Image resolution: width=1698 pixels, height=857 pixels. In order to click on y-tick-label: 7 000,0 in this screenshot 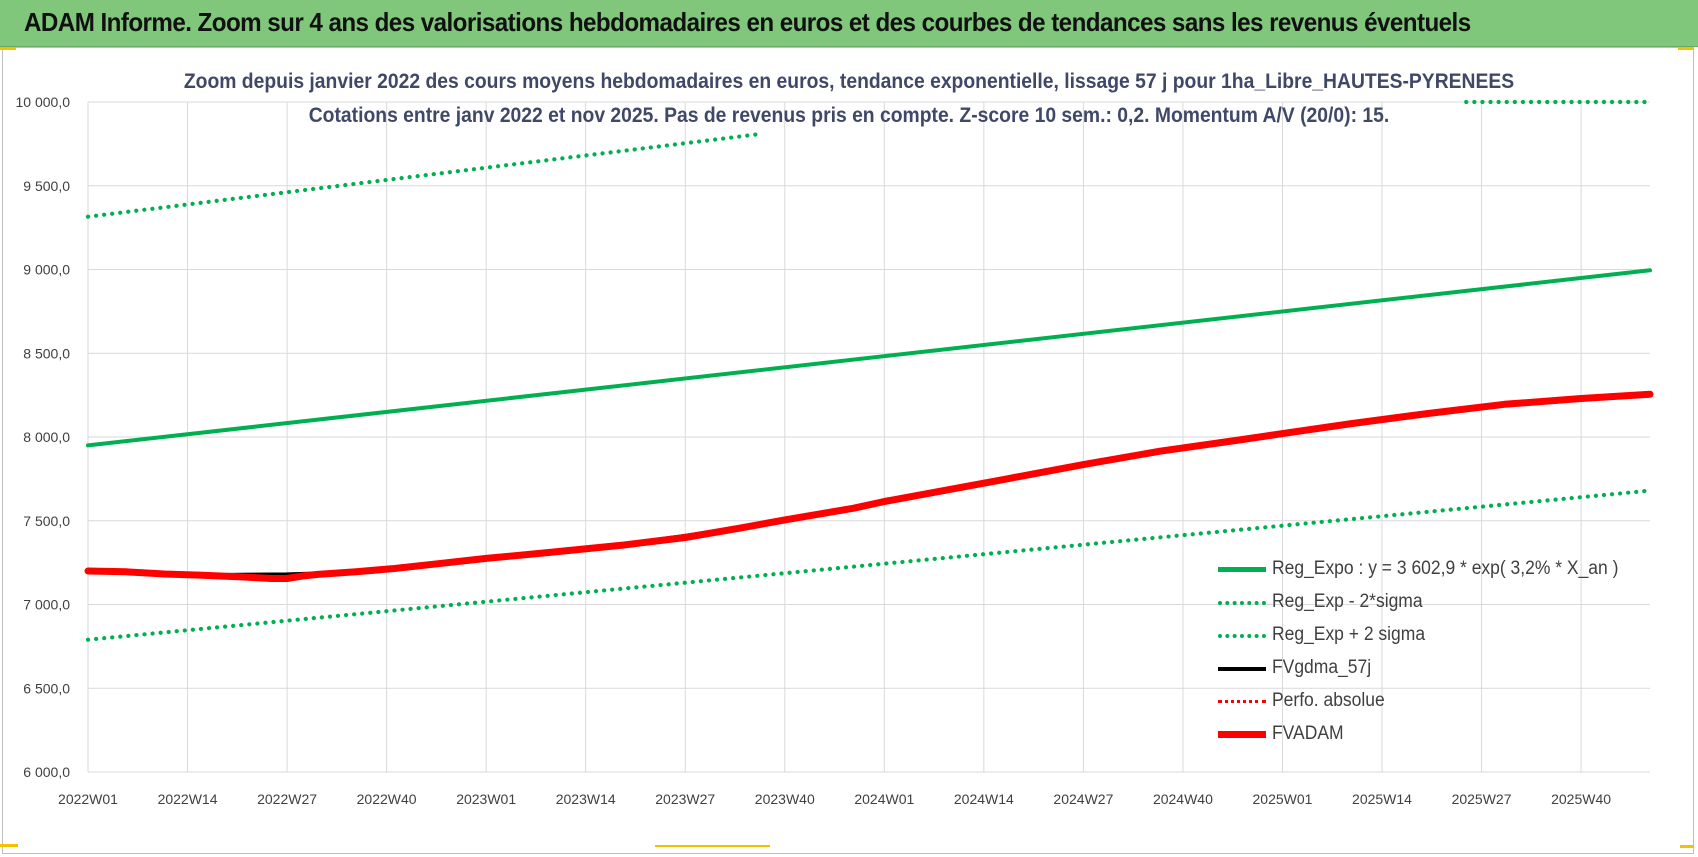, I will do `click(46, 605)`.